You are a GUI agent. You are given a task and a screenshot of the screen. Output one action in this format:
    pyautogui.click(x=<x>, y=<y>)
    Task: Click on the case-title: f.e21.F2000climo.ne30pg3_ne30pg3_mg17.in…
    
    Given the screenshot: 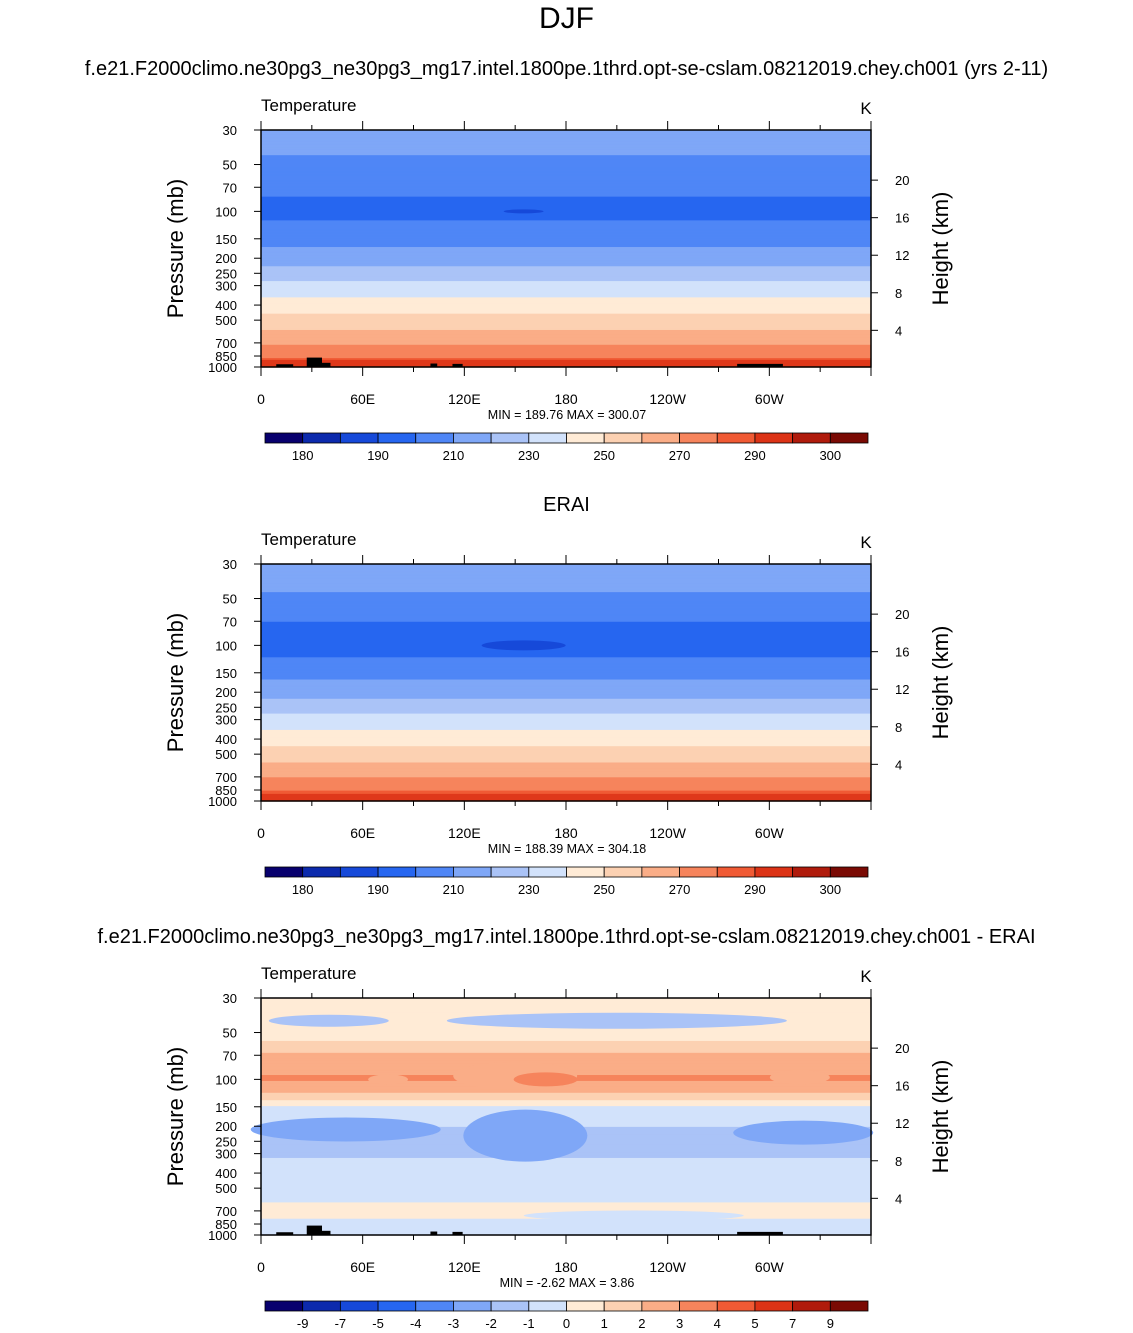 What is the action you would take?
    pyautogui.click(x=566, y=69)
    